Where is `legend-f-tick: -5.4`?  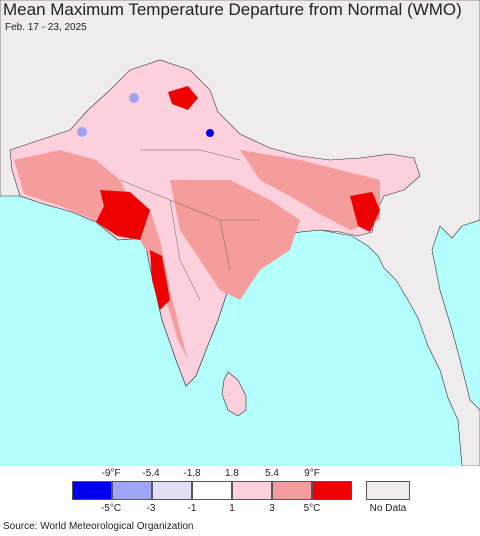
legend-f-tick: -5.4 is located at coordinates (151, 473).